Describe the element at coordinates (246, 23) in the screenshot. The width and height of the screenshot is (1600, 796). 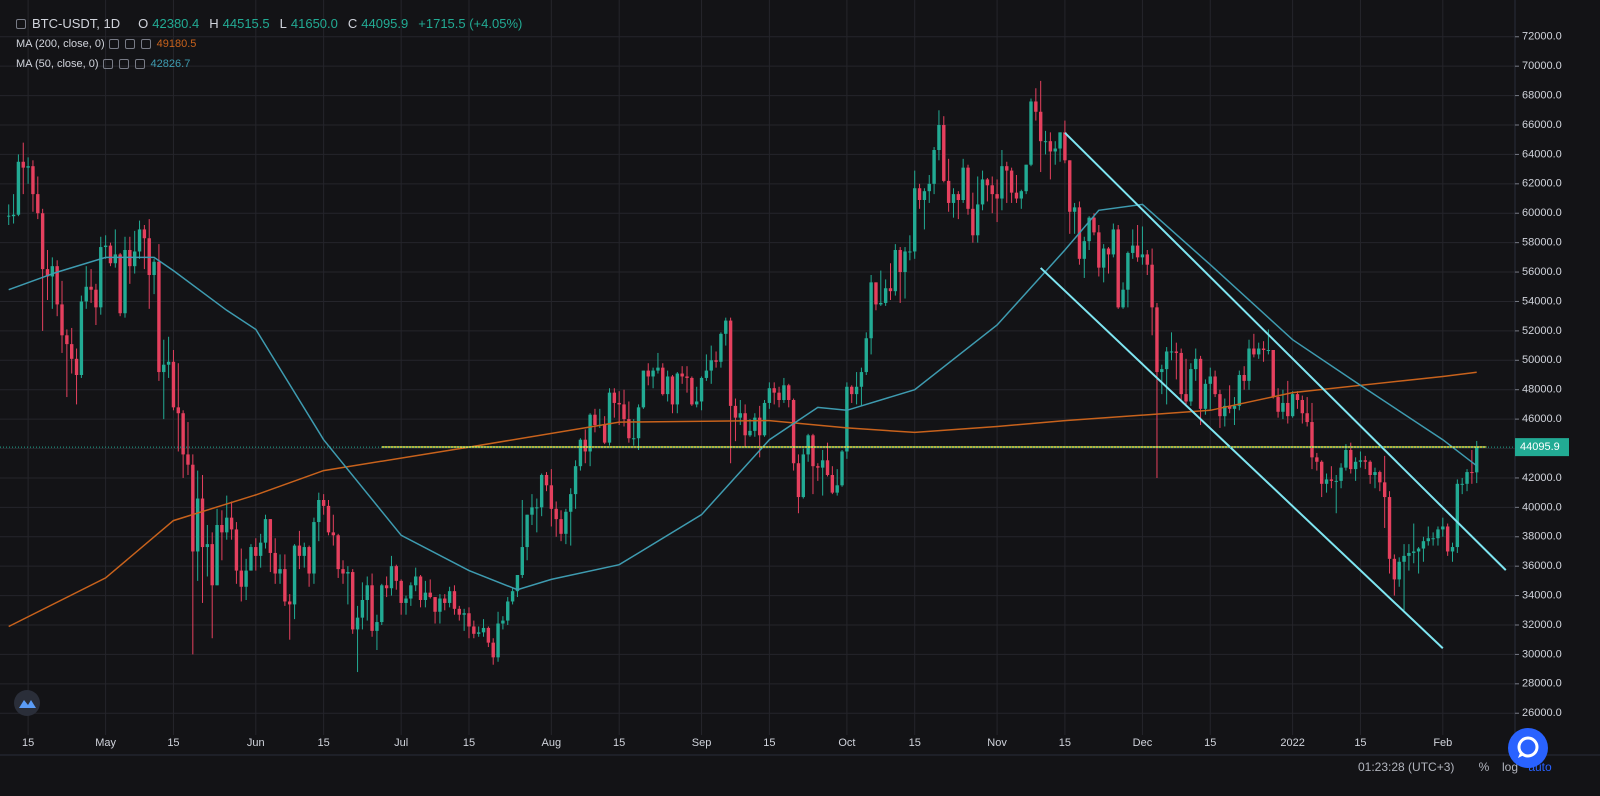
I see `ohlc-value: 44515.5` at that location.